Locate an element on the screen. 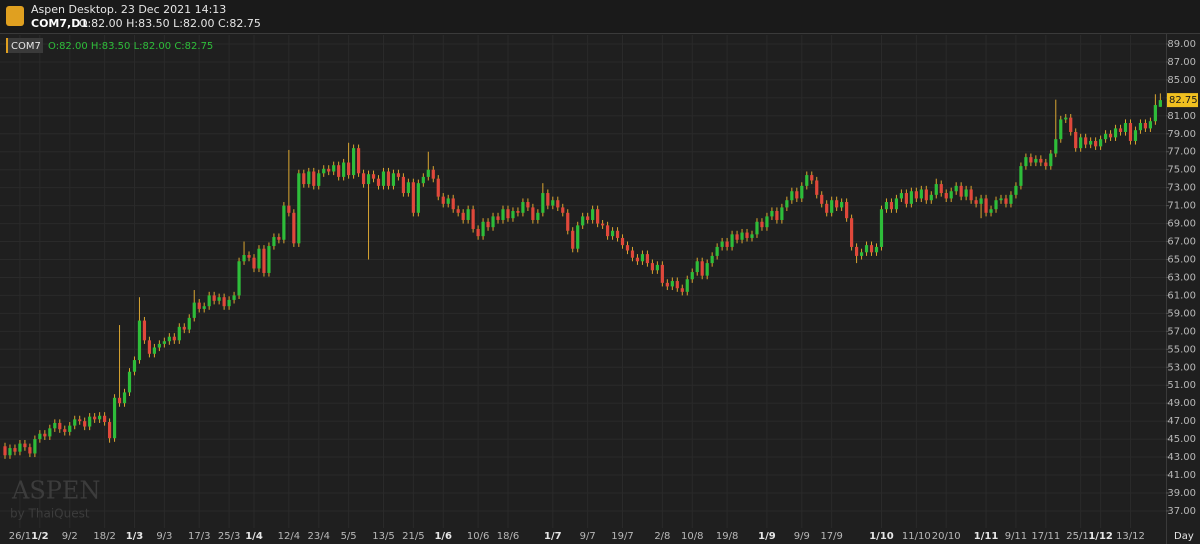  last-price-tag is located at coordinates (1182, 100).